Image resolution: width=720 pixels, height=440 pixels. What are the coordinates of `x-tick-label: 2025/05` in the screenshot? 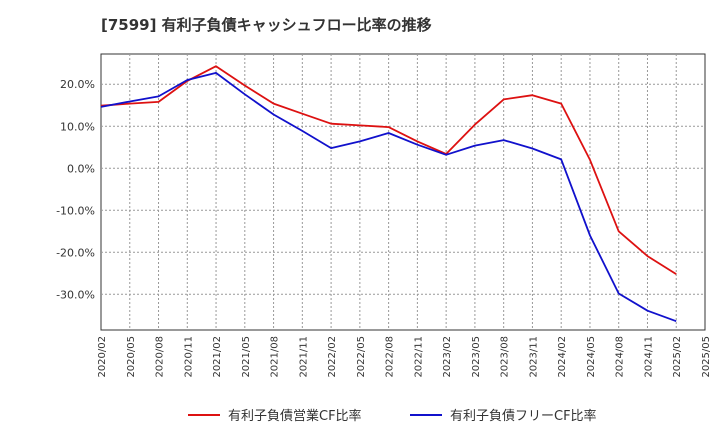 It's located at (706, 357).